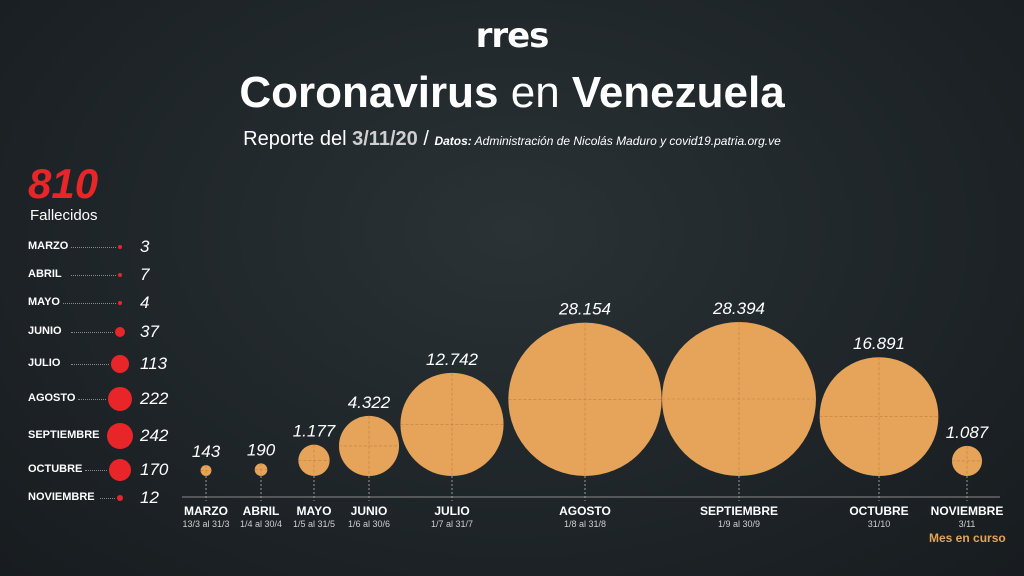  Describe the element at coordinates (205, 524) in the screenshot. I see `date-range-label: 13/3 al 31/3` at that location.